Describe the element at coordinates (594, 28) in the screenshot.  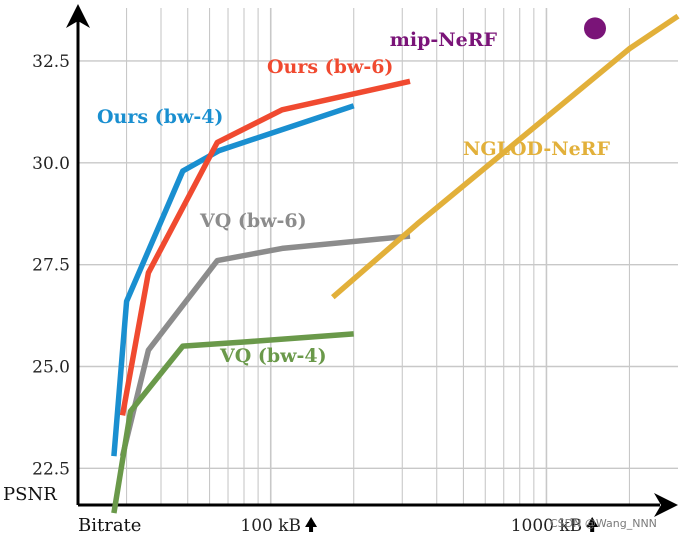
I see `mip-nerf-point` at that location.